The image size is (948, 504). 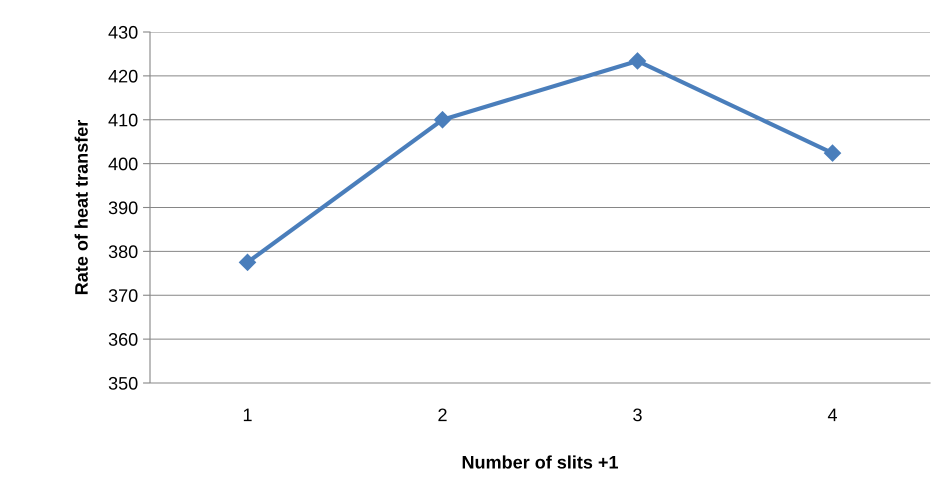 What do you see at coordinates (123, 339) in the screenshot?
I see `y-tick-label: 360` at bounding box center [123, 339].